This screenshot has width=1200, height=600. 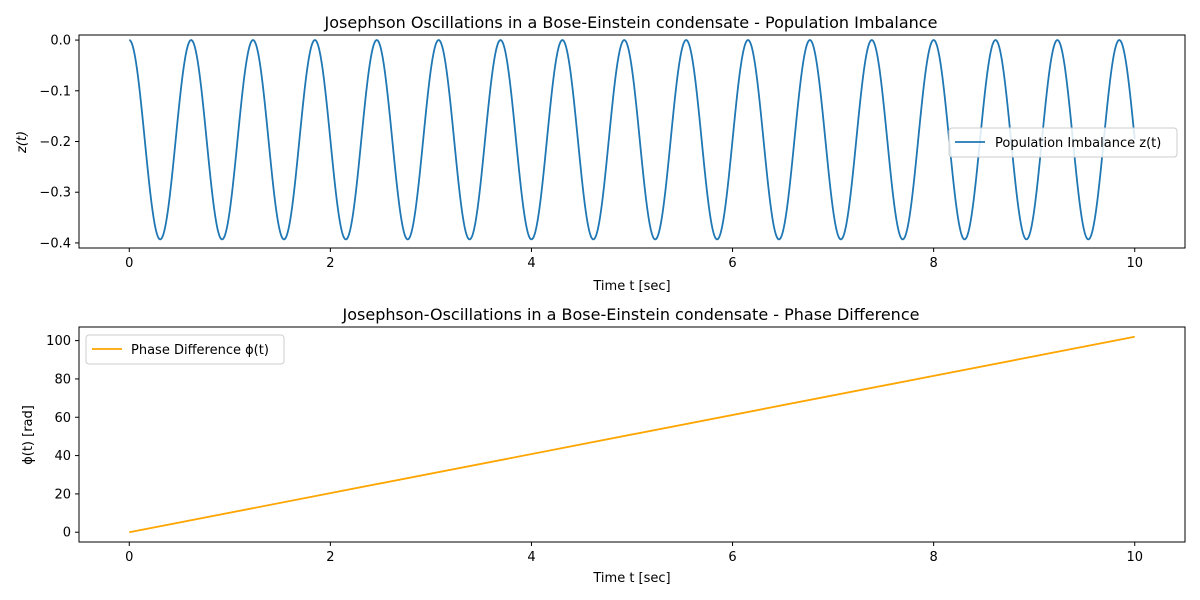 What do you see at coordinates (55, 142) in the screenshot?
I see `y-tick-label: −0.2` at bounding box center [55, 142].